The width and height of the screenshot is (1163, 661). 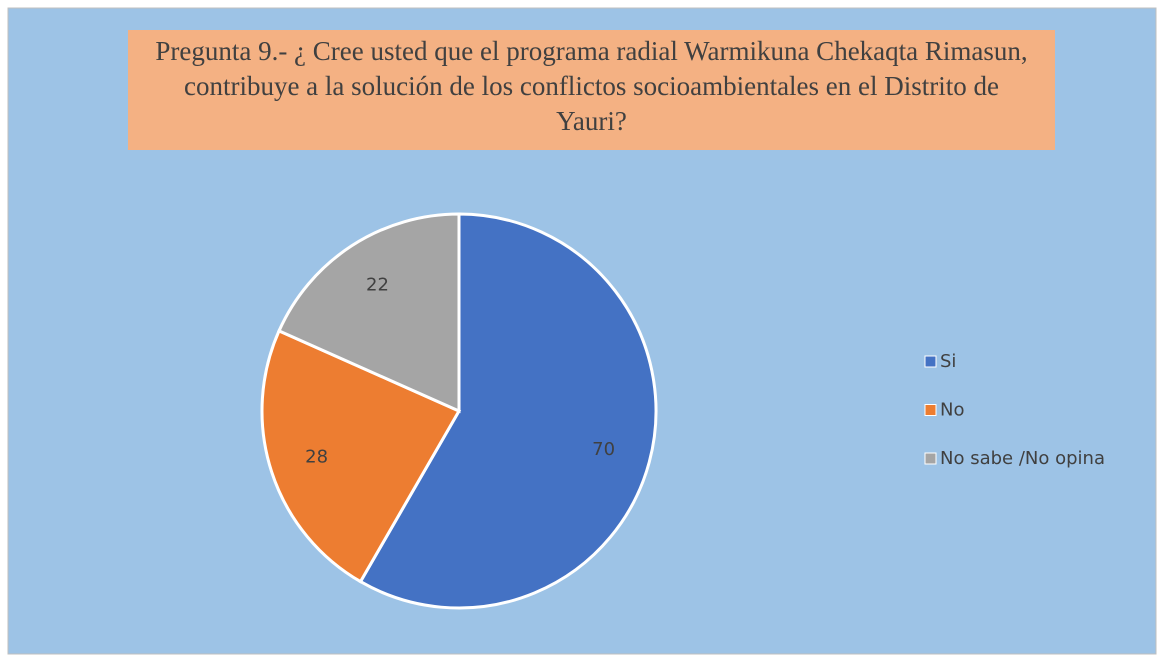 I want to click on data-label: 22, so click(x=377, y=284).